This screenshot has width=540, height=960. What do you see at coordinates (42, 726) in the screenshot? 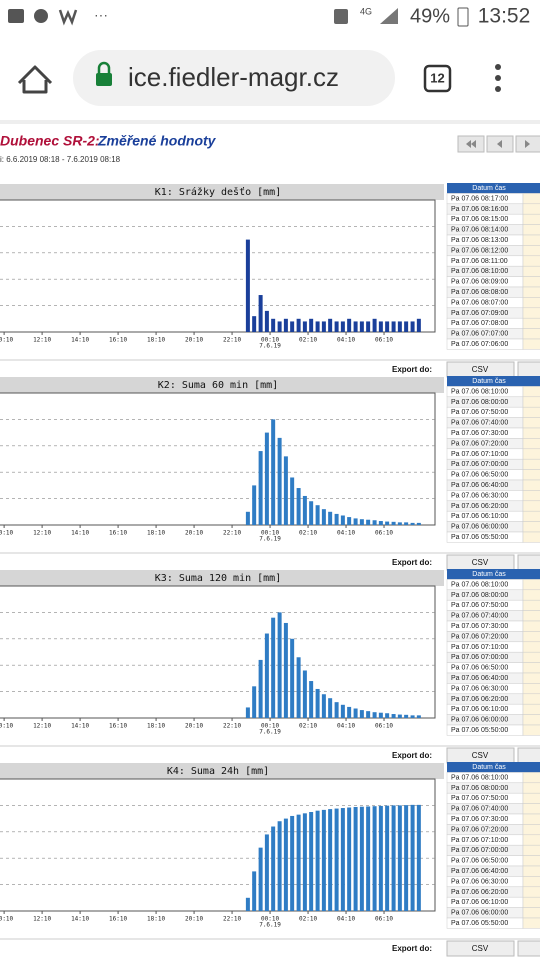
I see `x-tick-label: 12:10` at bounding box center [42, 726].